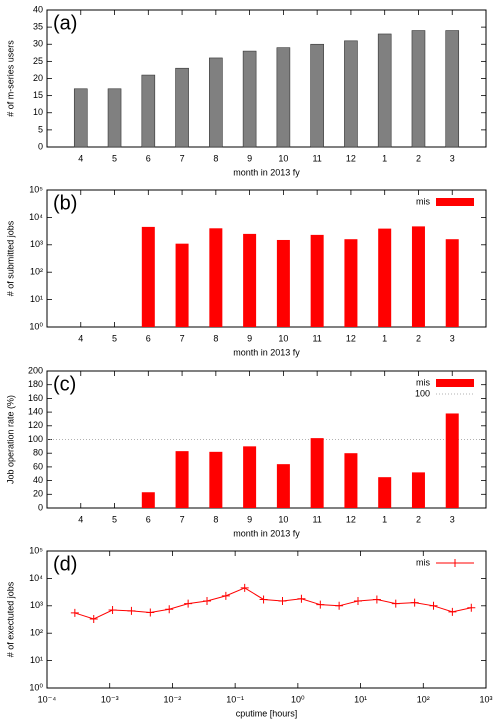 The width and height of the screenshot is (504, 720). I want to click on y-tick-label: 140, so click(35, 411).